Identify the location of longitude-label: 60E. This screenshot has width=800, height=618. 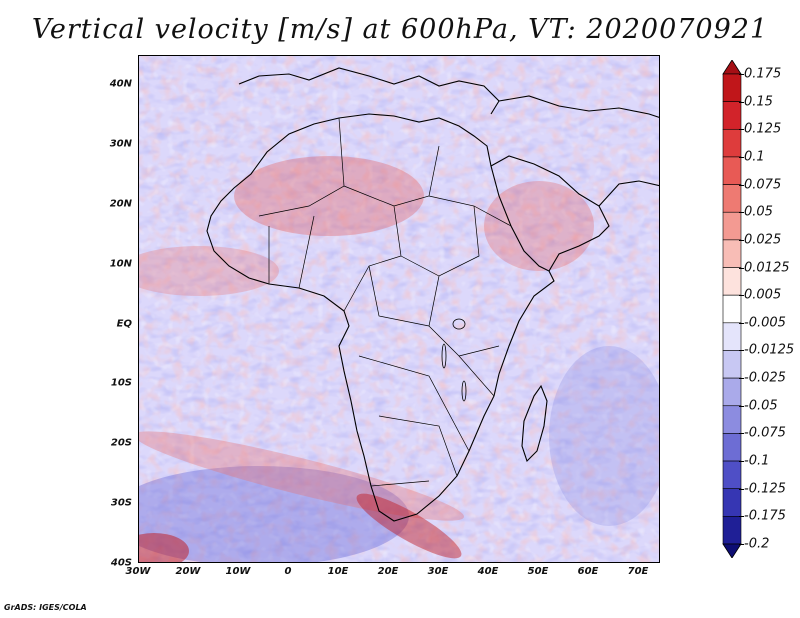
(588, 571).